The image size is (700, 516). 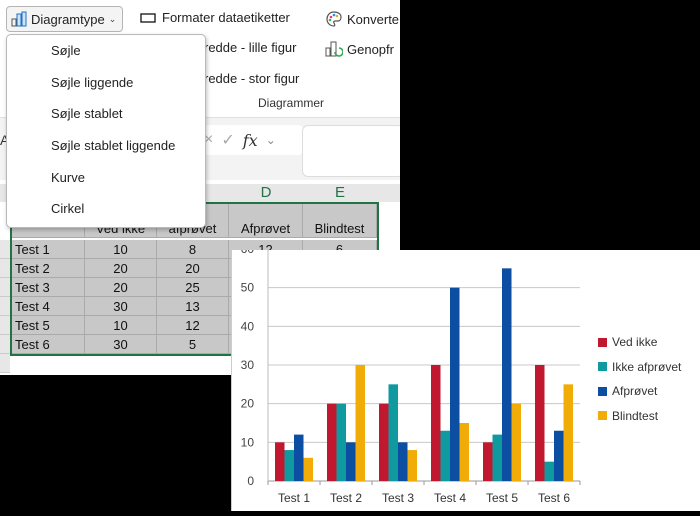 What do you see at coordinates (266, 193) in the screenshot?
I see `column-header-d: D` at bounding box center [266, 193].